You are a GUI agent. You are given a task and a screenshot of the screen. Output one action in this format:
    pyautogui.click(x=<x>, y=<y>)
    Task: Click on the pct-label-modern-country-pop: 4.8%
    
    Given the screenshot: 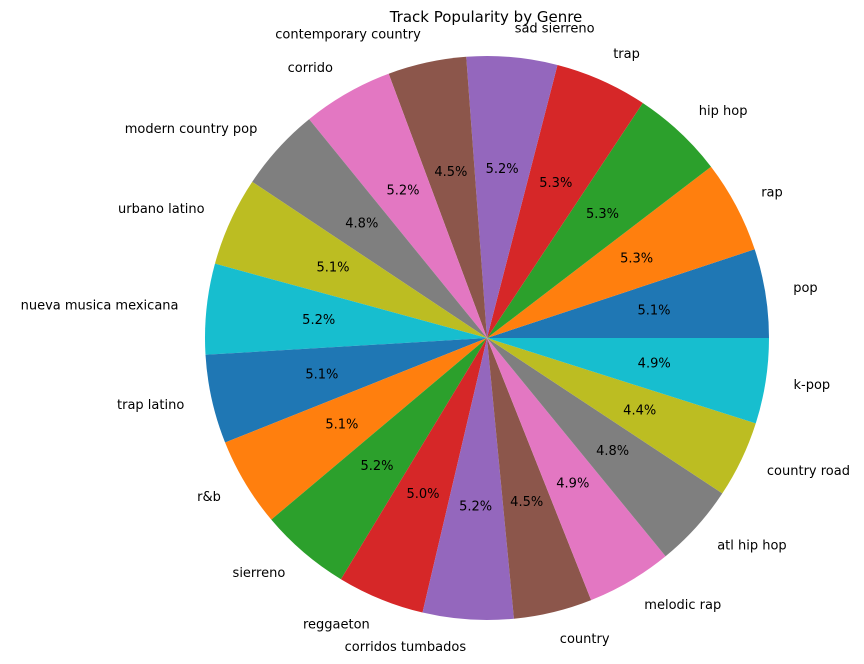 What is the action you would take?
    pyautogui.click(x=361, y=224)
    